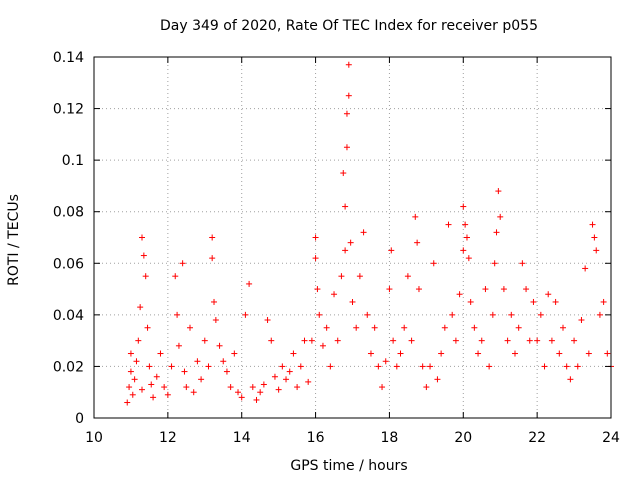 The width and height of the screenshot is (640, 480). What do you see at coordinates (68, 110) in the screenshot?
I see `y-tick-label: 0.12` at bounding box center [68, 110].